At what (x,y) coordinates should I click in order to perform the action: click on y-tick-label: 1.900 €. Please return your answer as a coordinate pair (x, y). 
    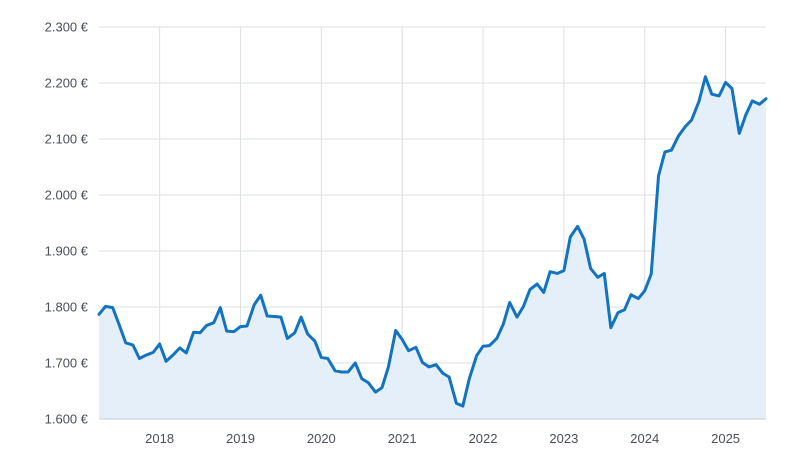
    Looking at the image, I should click on (67, 251).